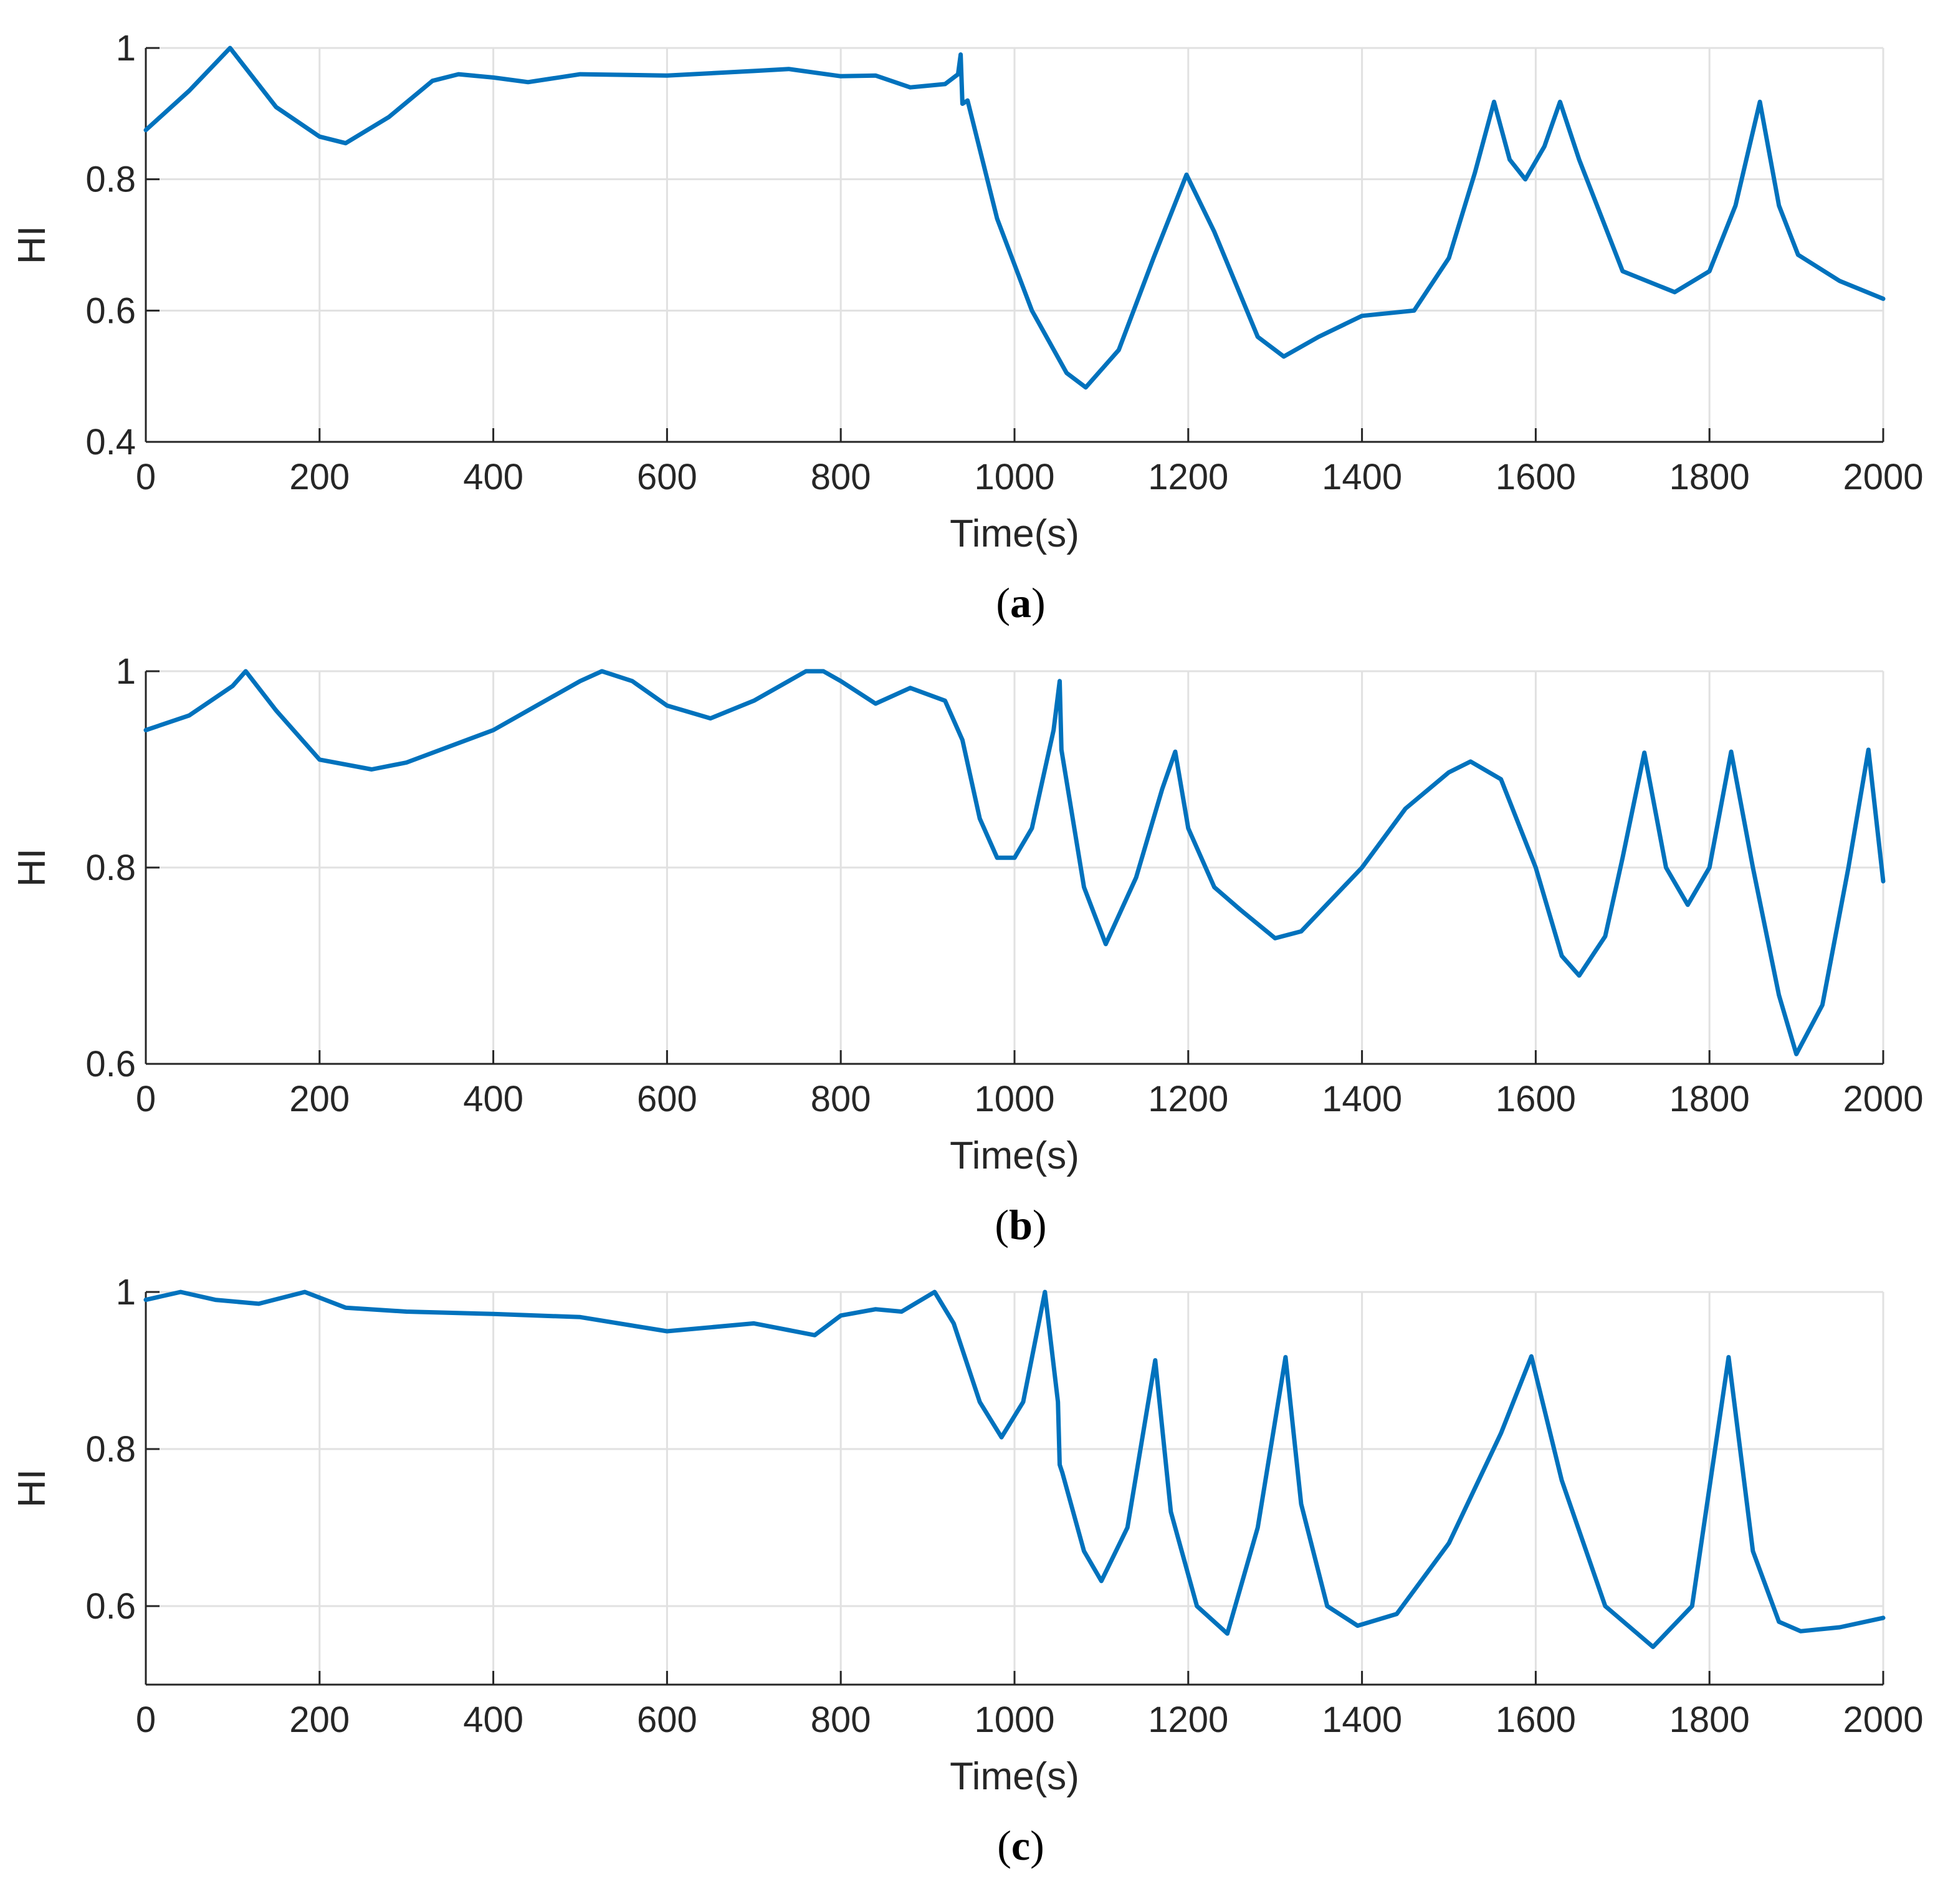 This screenshot has height=1904, width=1953. What do you see at coordinates (111, 442) in the screenshot?
I see `y-tick-label: 0.4` at bounding box center [111, 442].